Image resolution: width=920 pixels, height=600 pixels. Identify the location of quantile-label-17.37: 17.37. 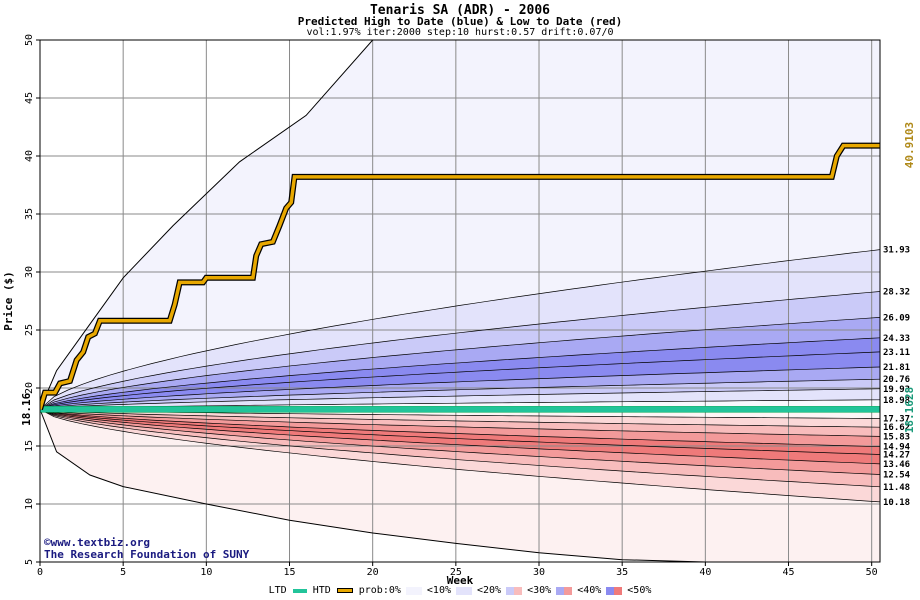
(896, 420).